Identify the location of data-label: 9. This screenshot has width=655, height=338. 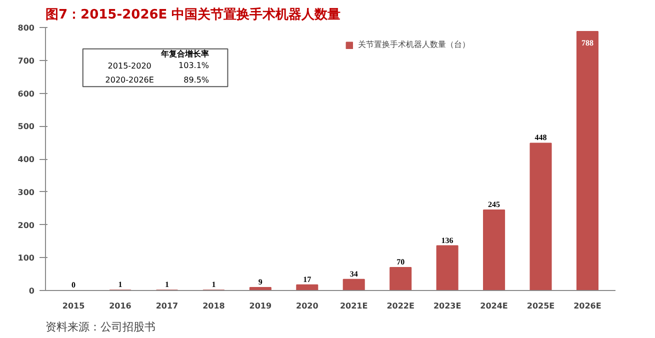
(260, 282).